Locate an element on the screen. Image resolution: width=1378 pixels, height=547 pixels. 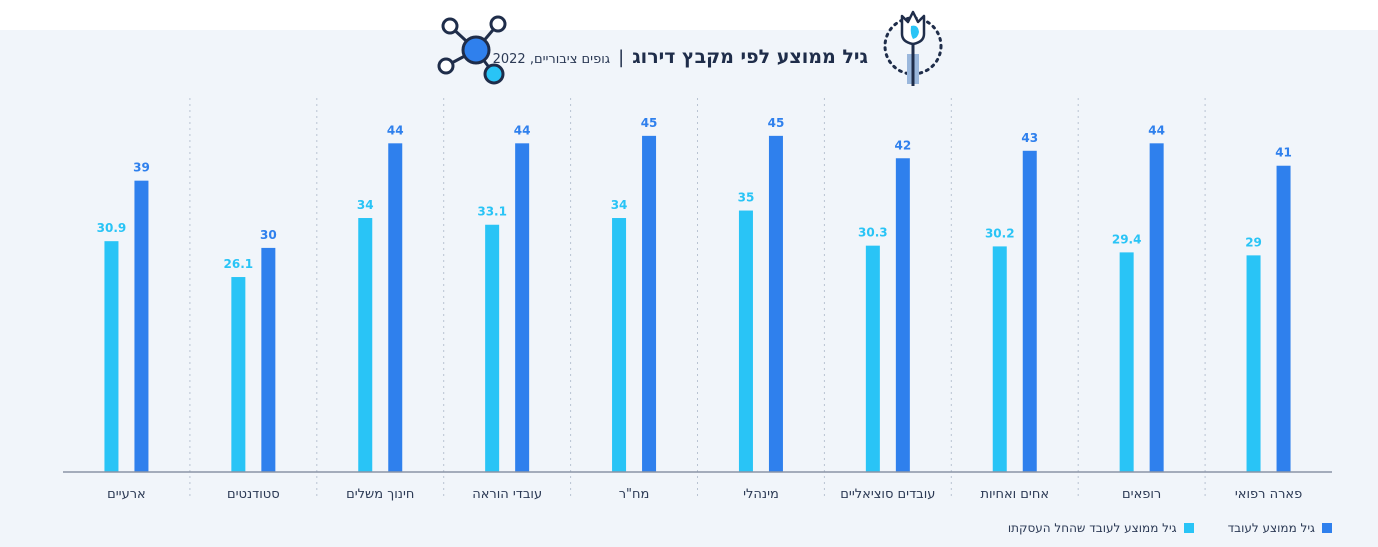
category-label: מינהלי is located at coordinates (761, 494).